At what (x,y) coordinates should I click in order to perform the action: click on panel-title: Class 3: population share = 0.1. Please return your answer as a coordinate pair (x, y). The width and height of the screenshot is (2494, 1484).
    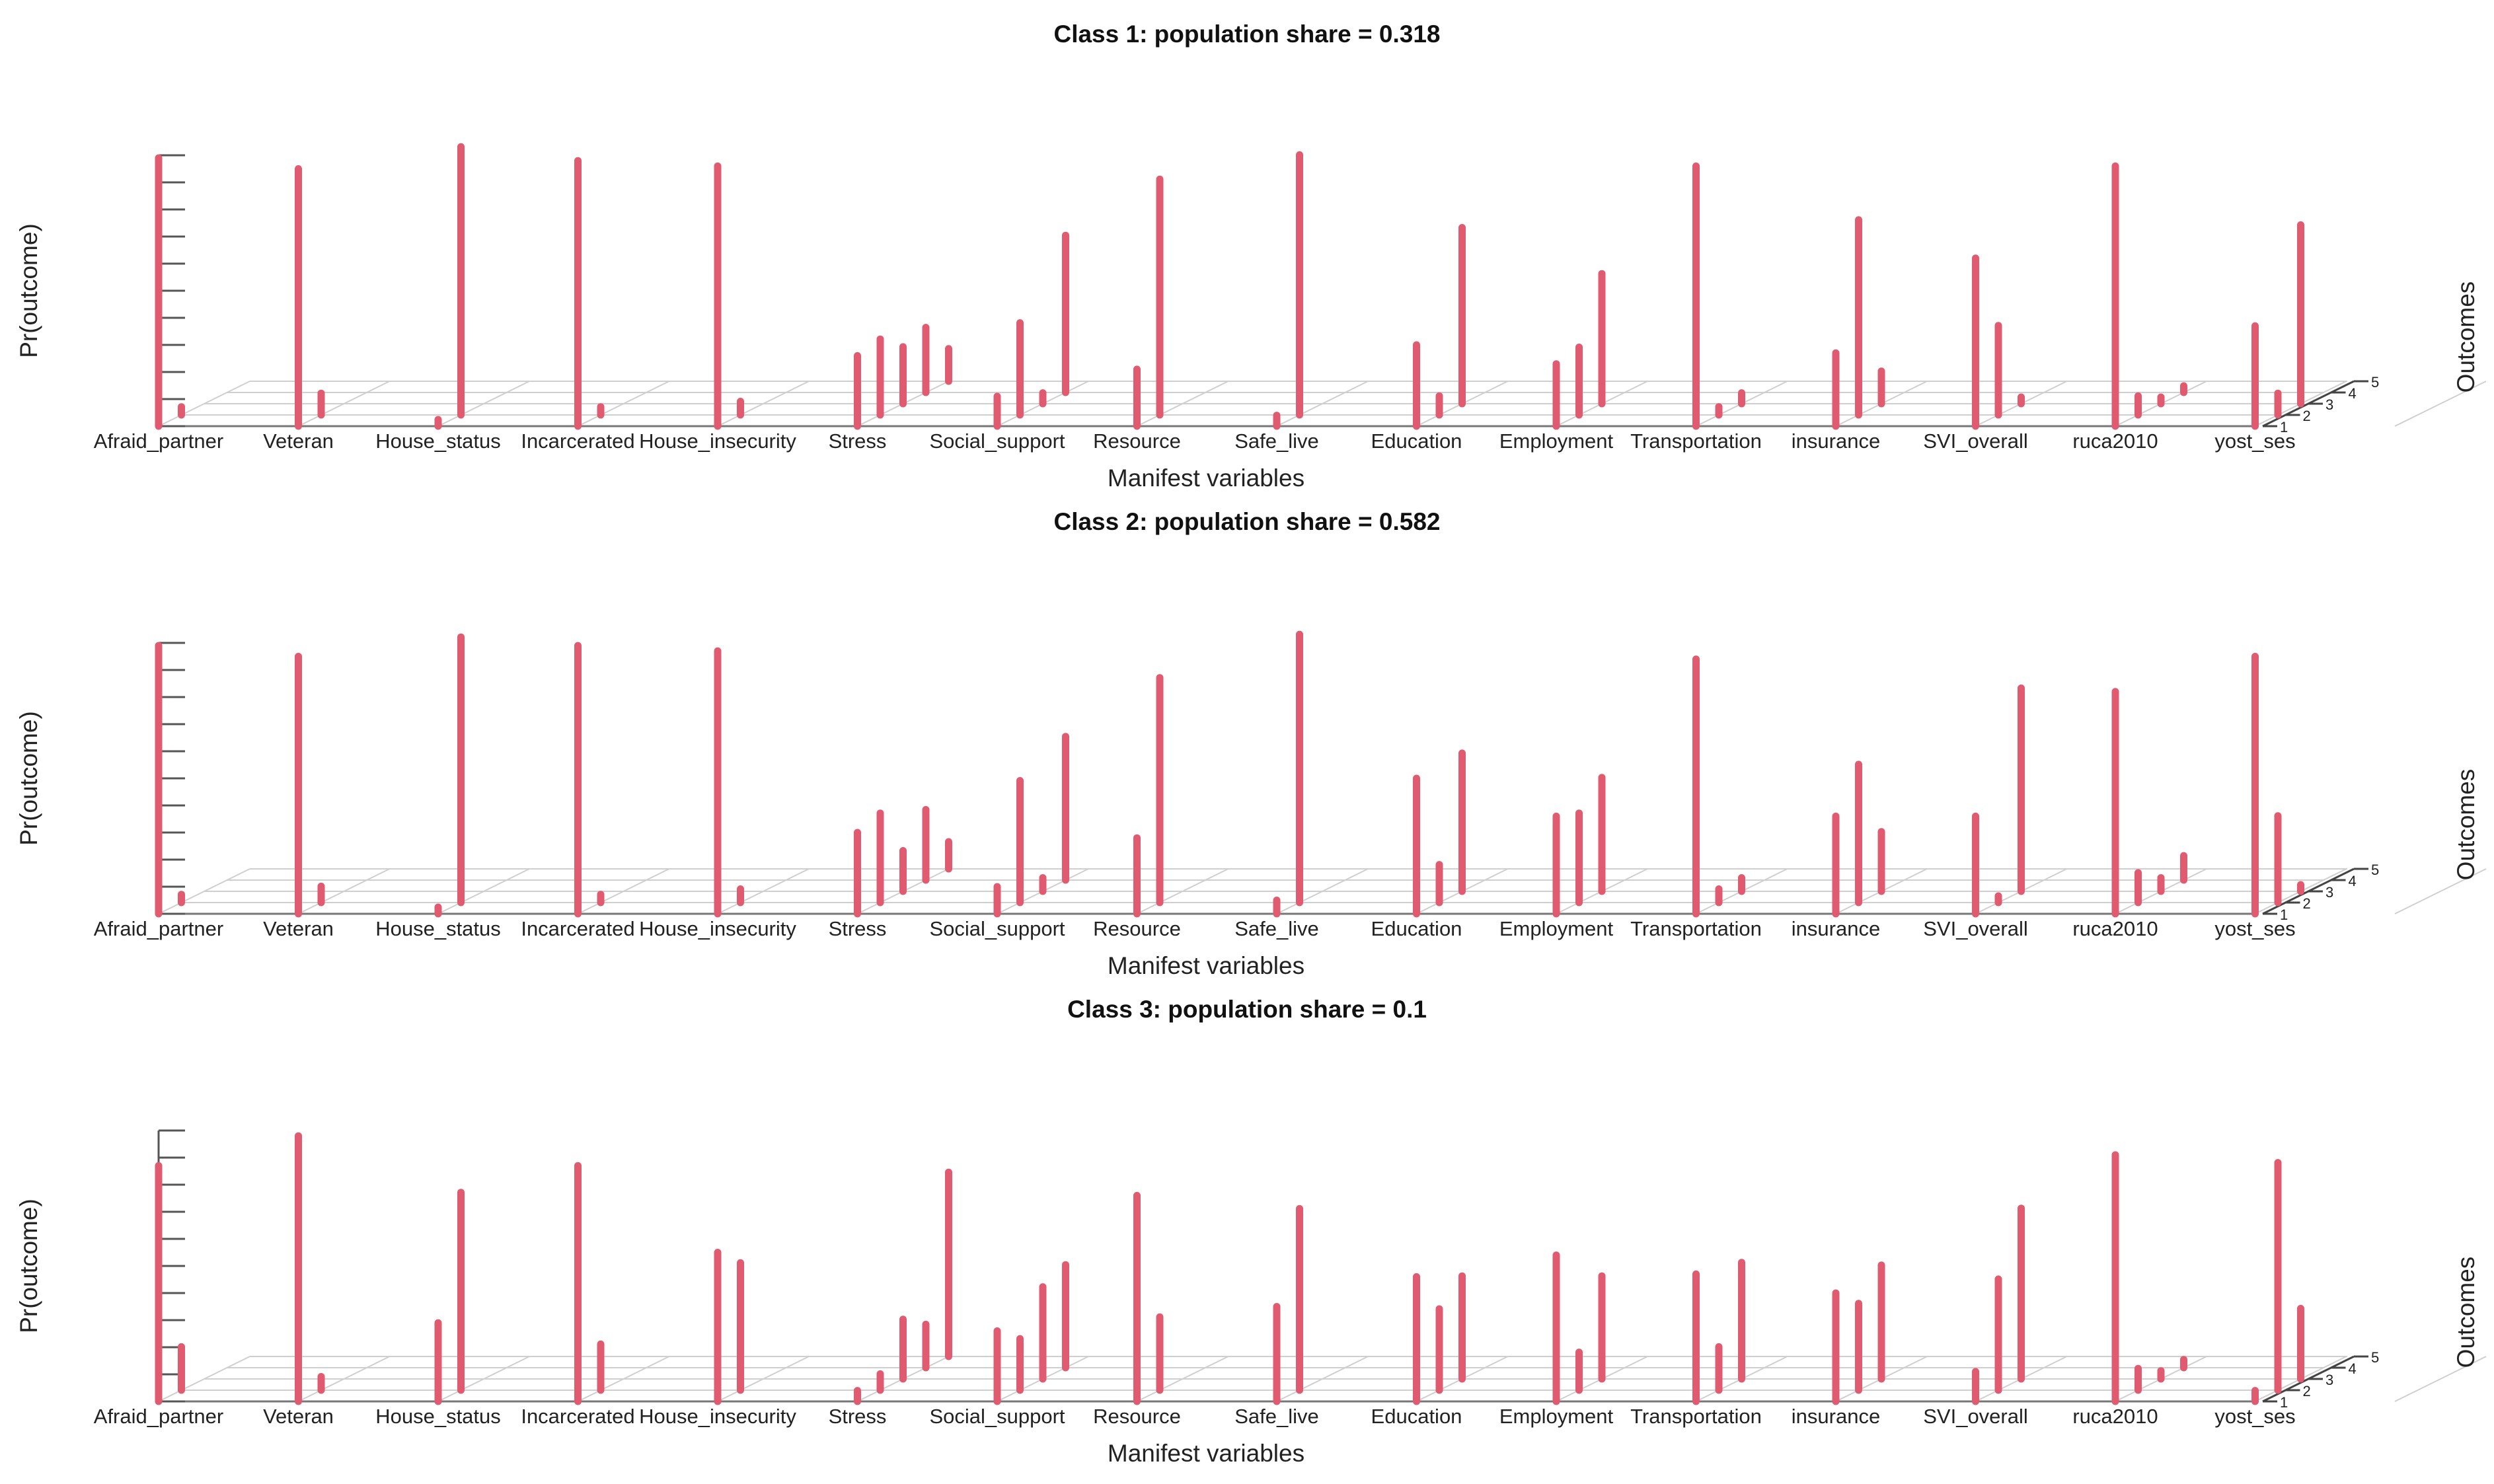
    Looking at the image, I should click on (1247, 1009).